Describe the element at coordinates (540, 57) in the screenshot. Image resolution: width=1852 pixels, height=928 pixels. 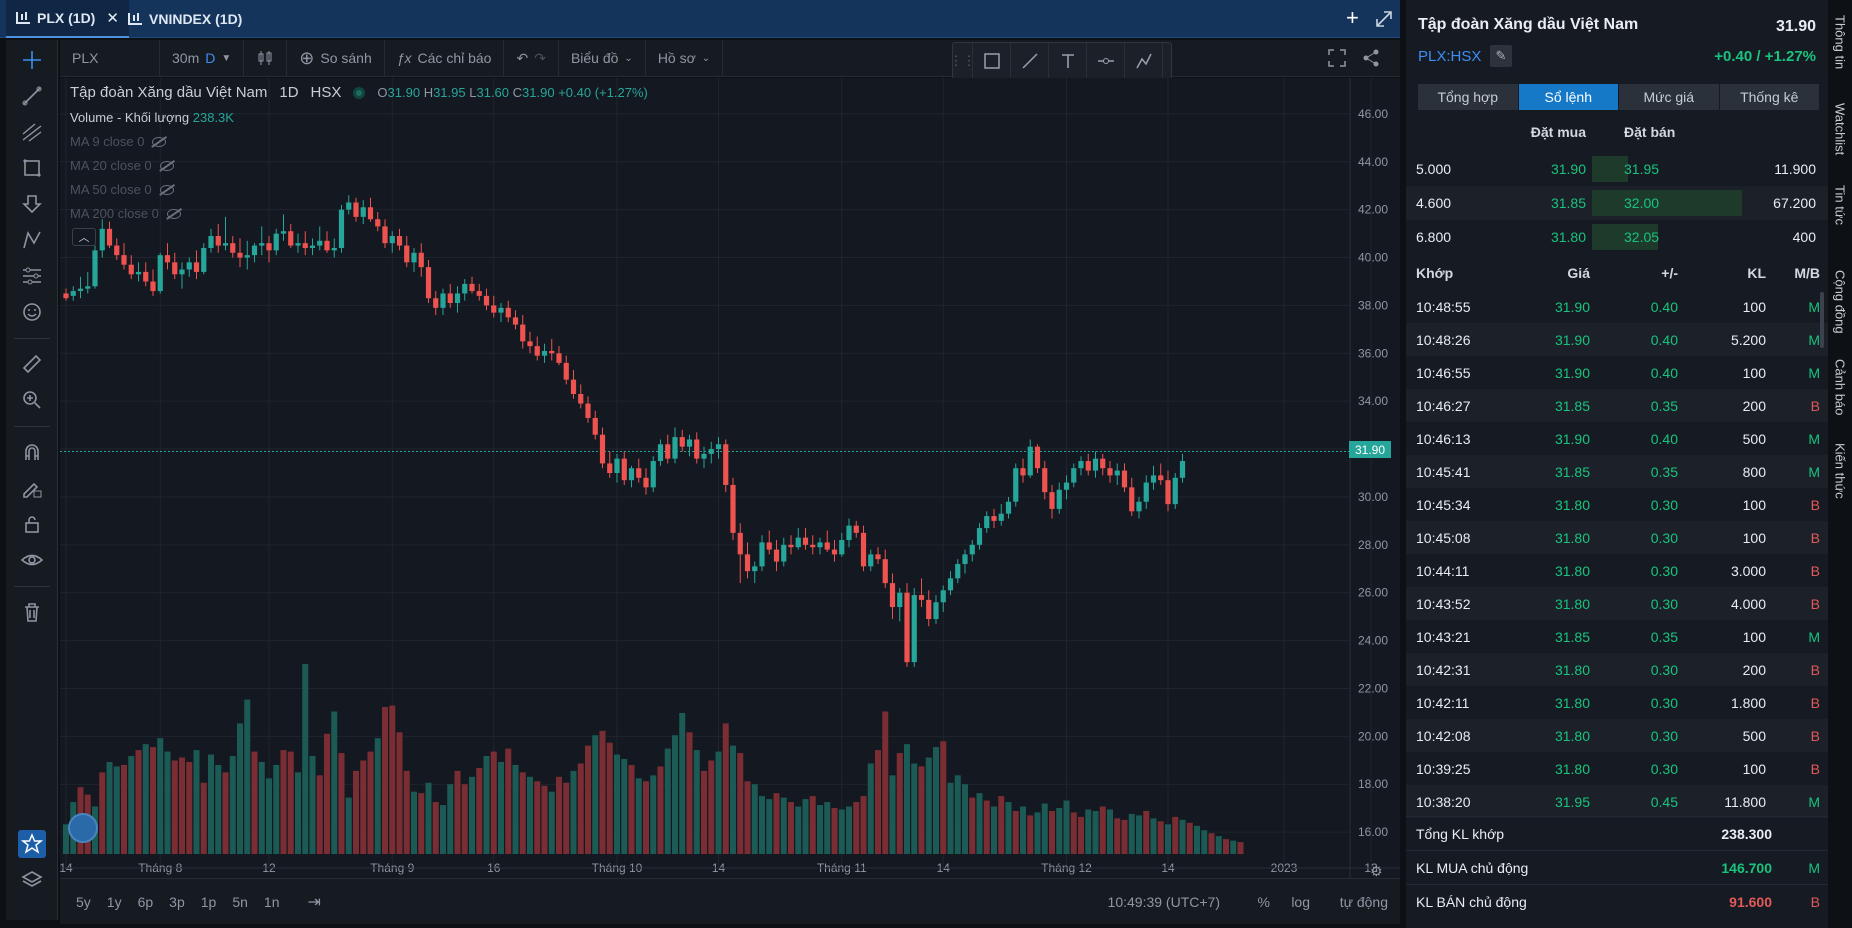
I see `redo-icon: ↷` at that location.